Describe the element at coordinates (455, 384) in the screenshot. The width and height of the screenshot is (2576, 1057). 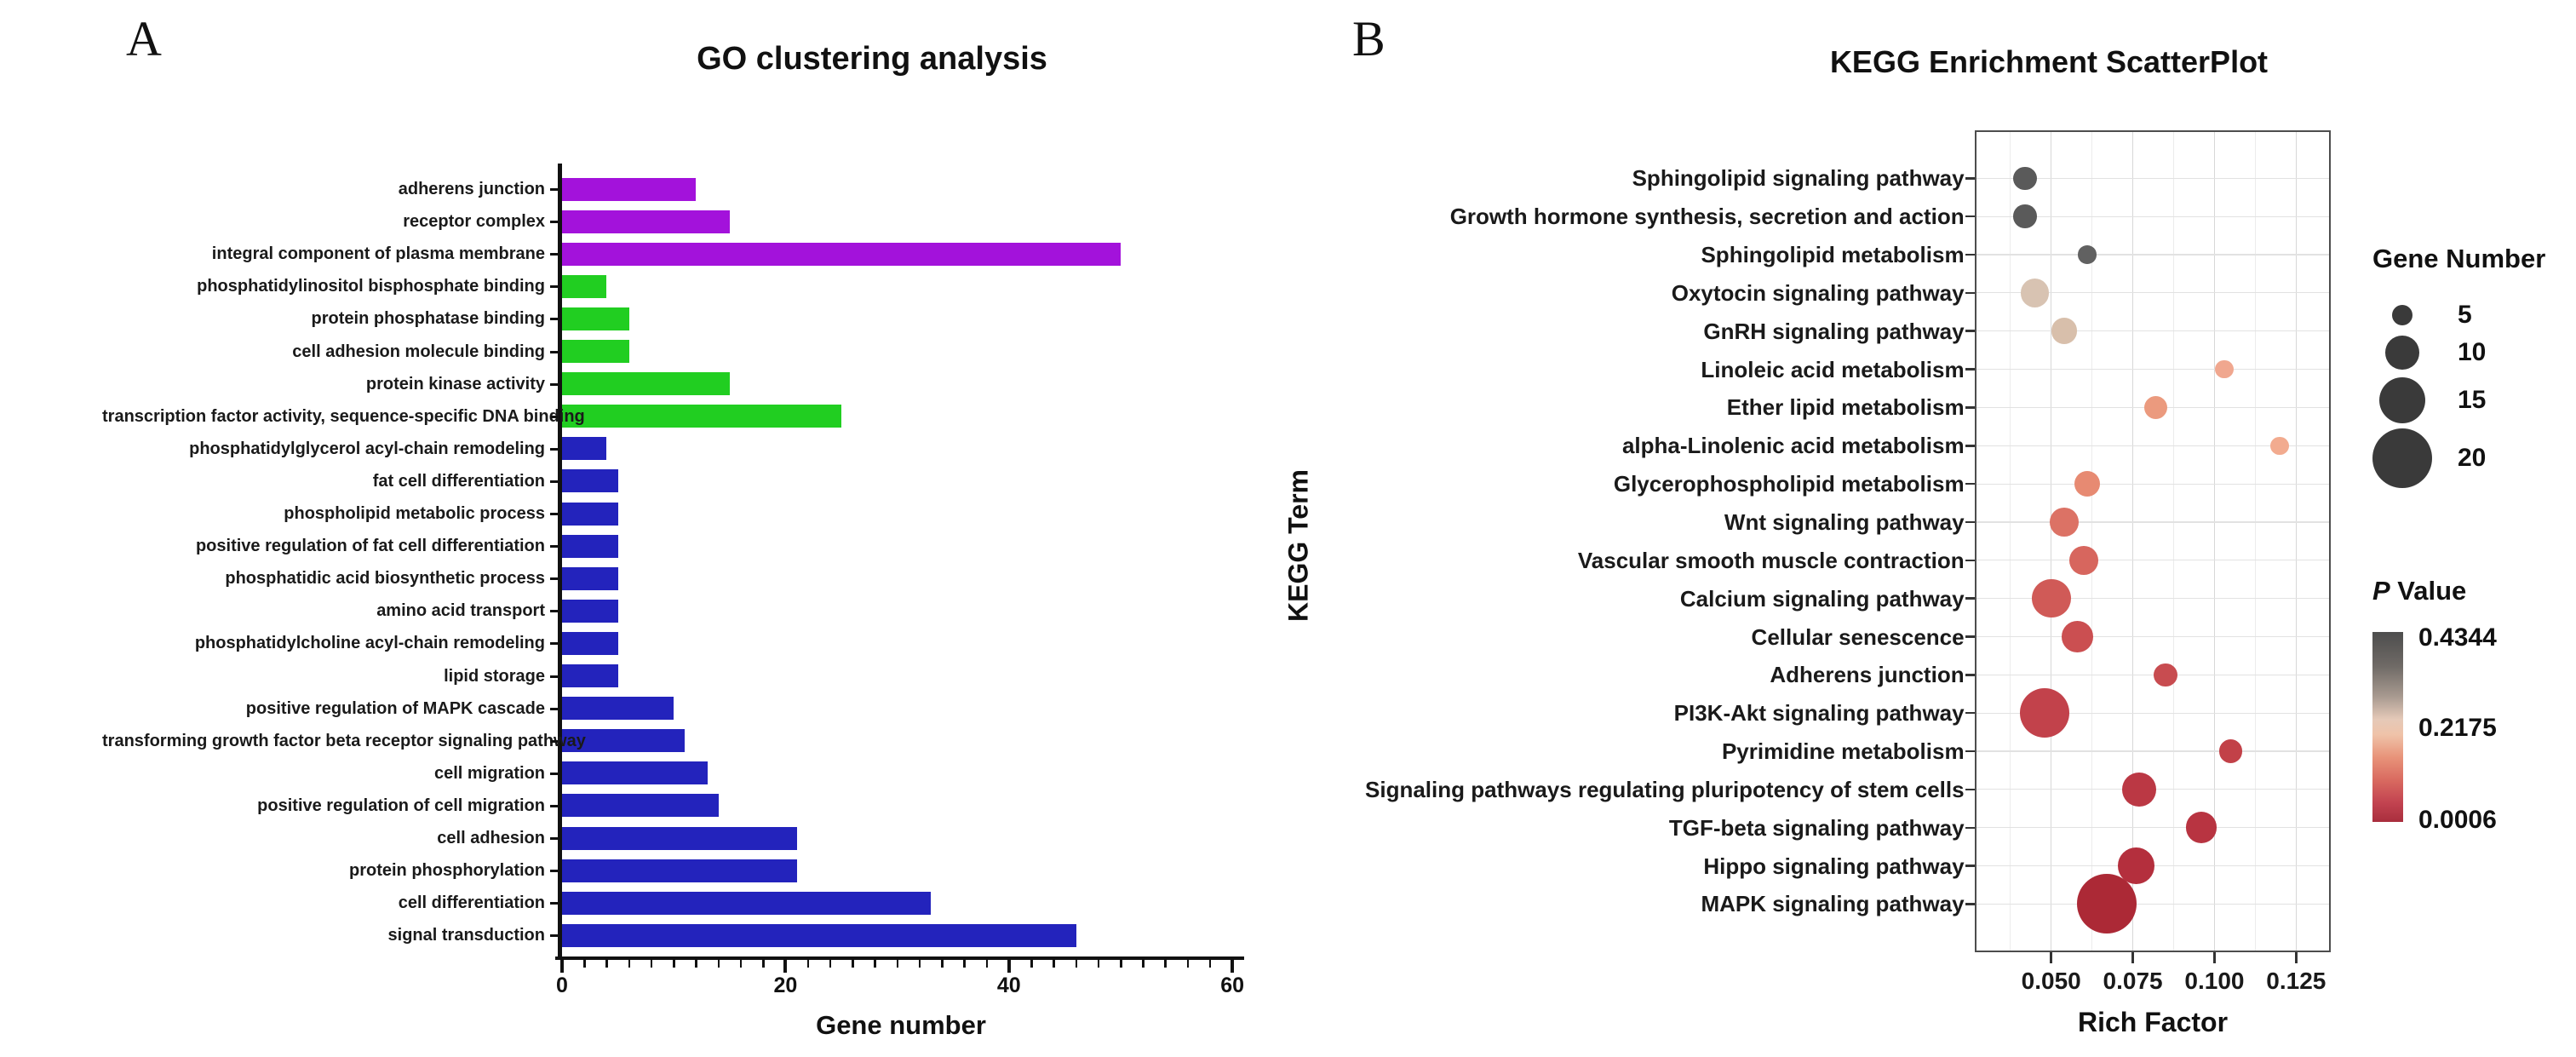
I see `go-bar-label: protein kinase activity` at that location.